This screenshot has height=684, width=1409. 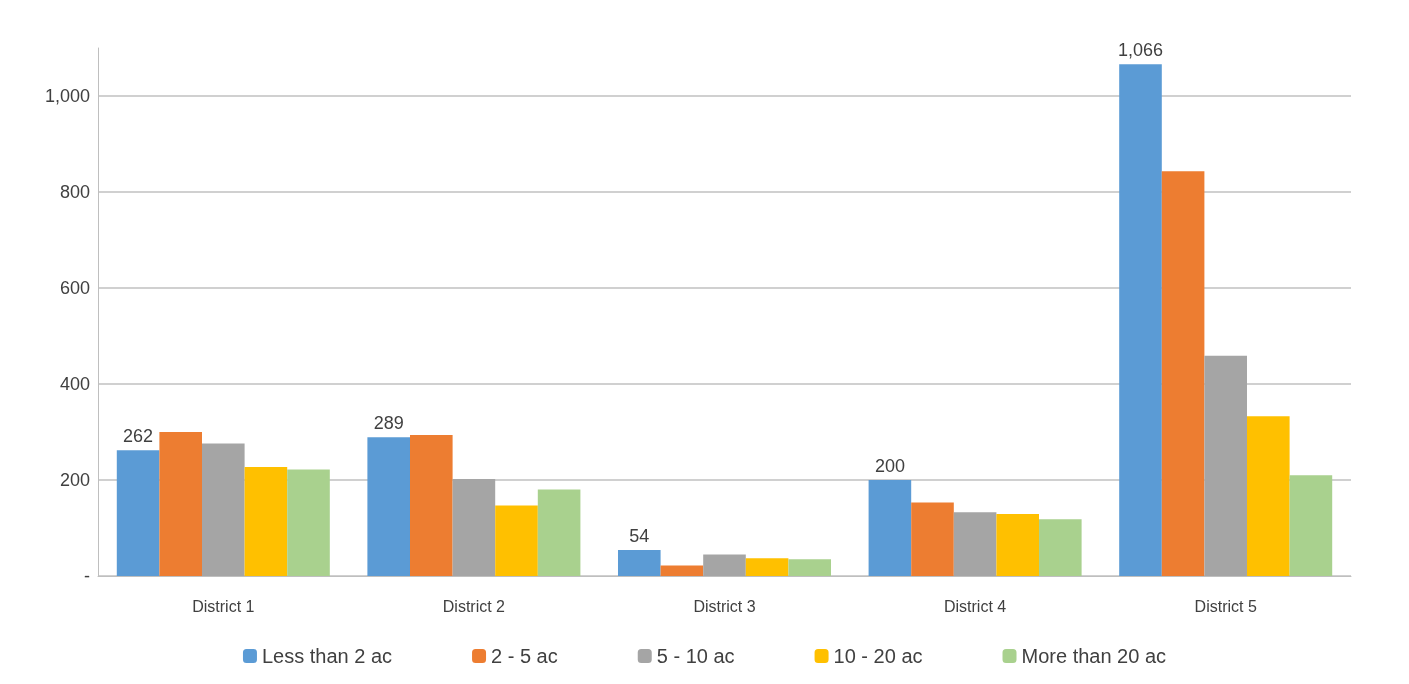 I want to click on legend-label: More than 20 ac, so click(x=1094, y=656).